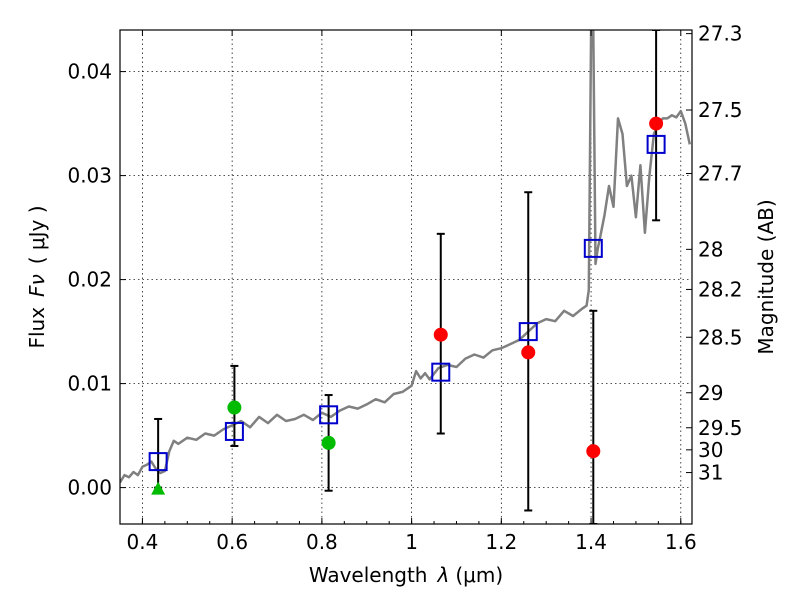  I want to click on x-tick-label: 0.6, so click(232, 542).